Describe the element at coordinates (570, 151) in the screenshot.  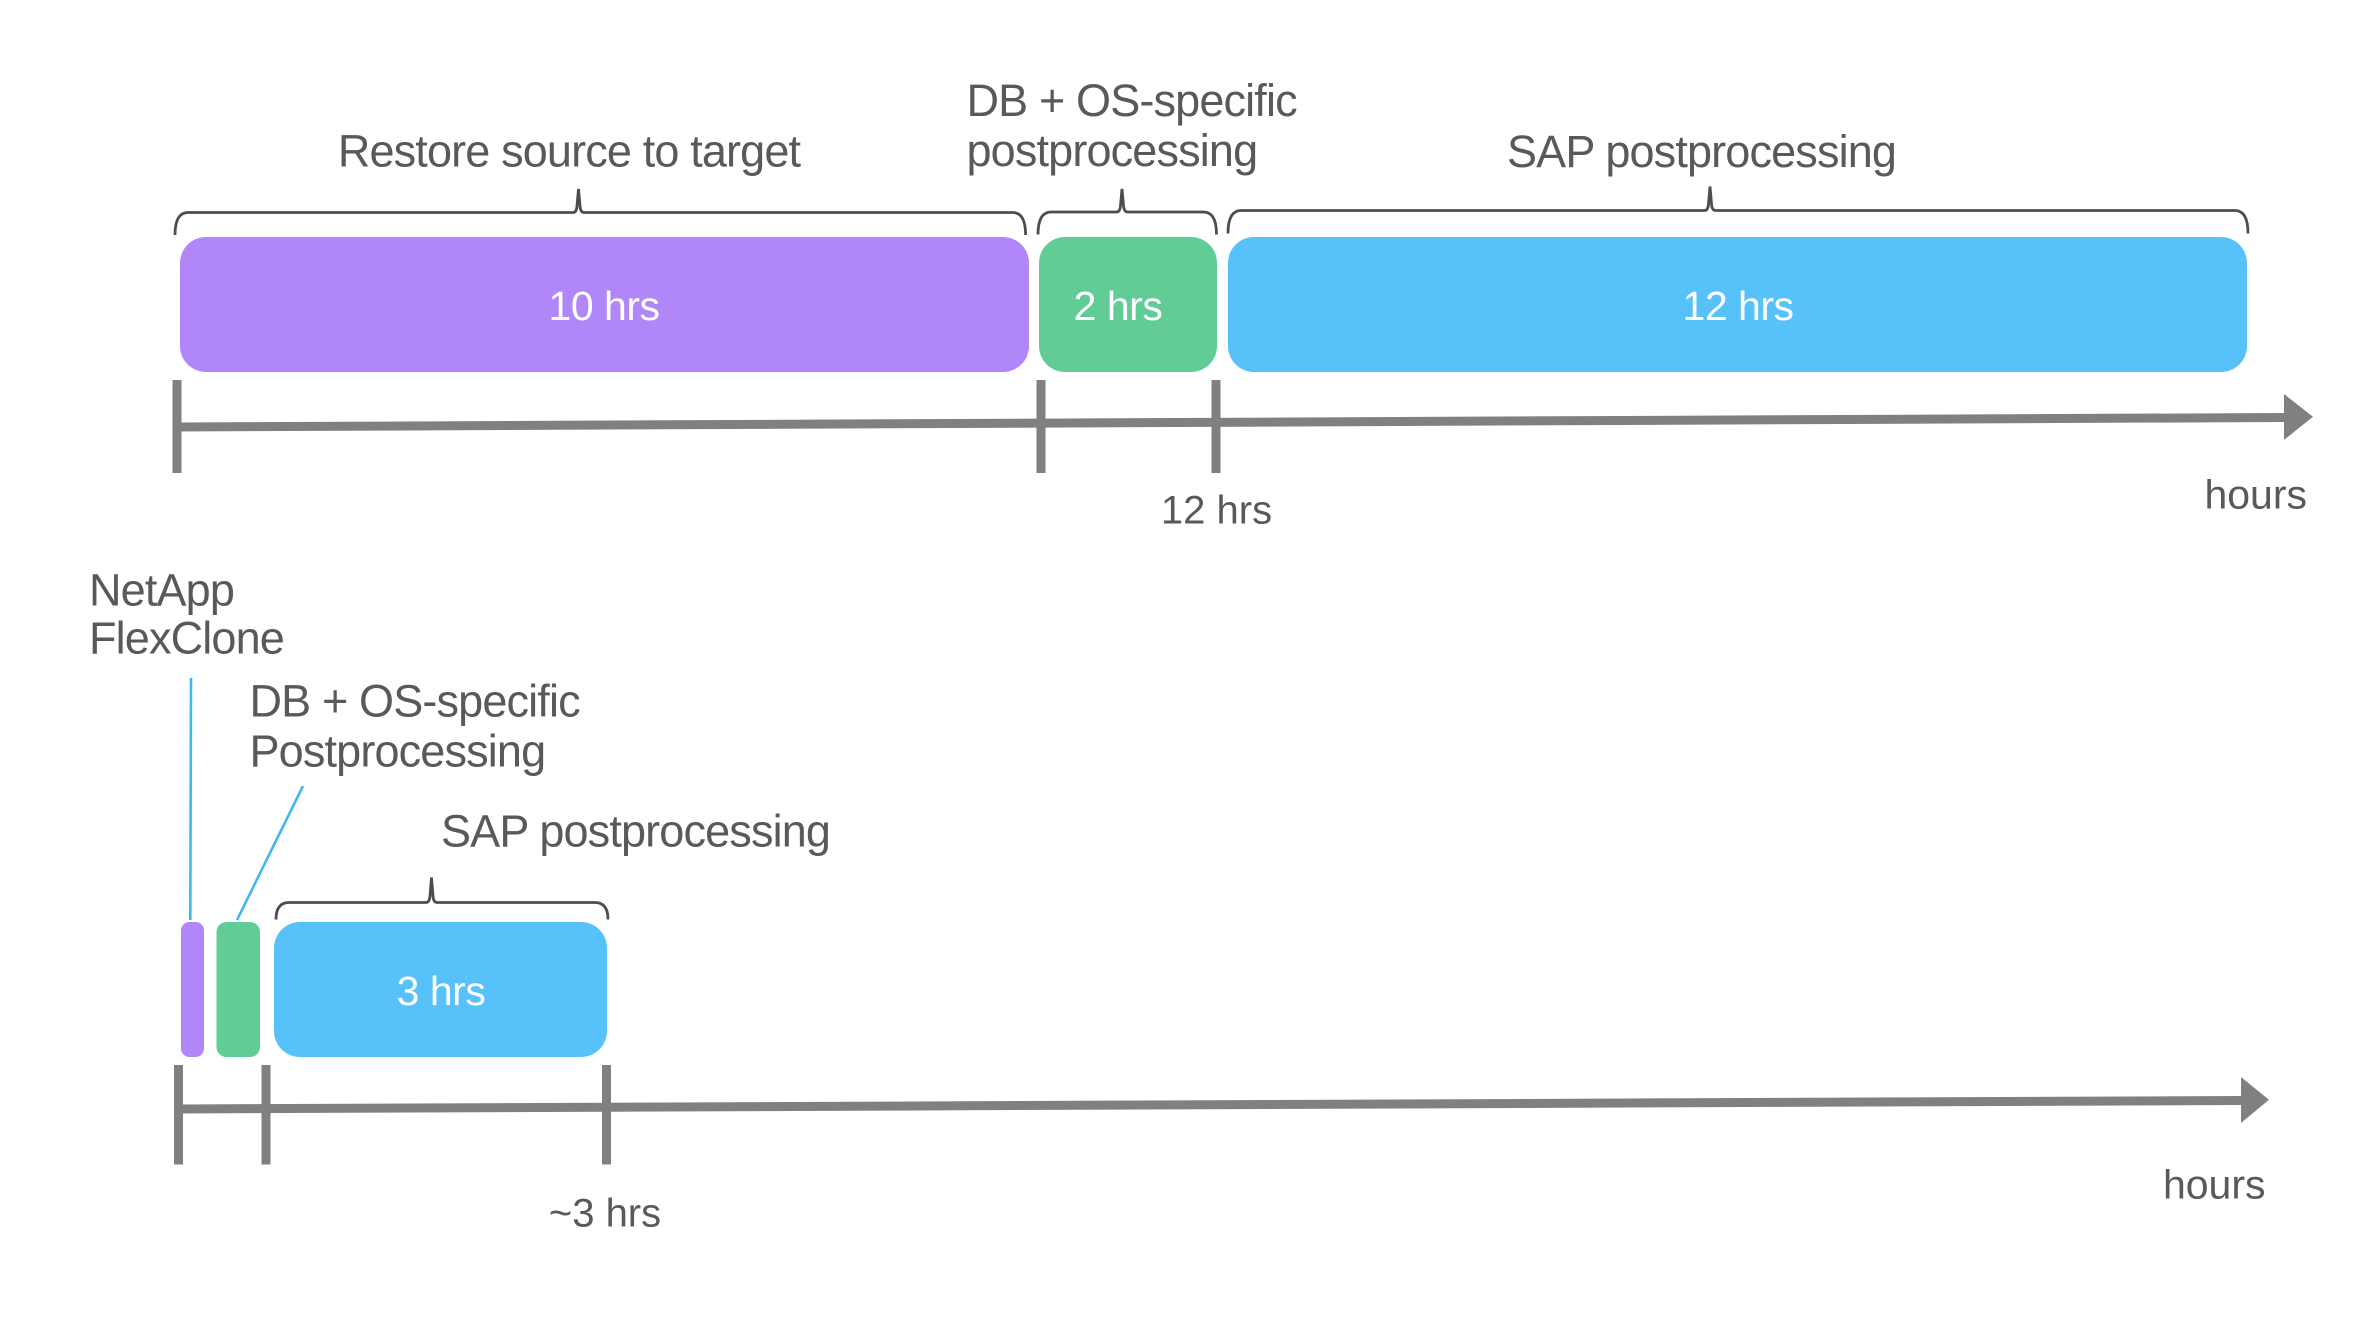
I see `svg-text: Restore source to target` at that location.